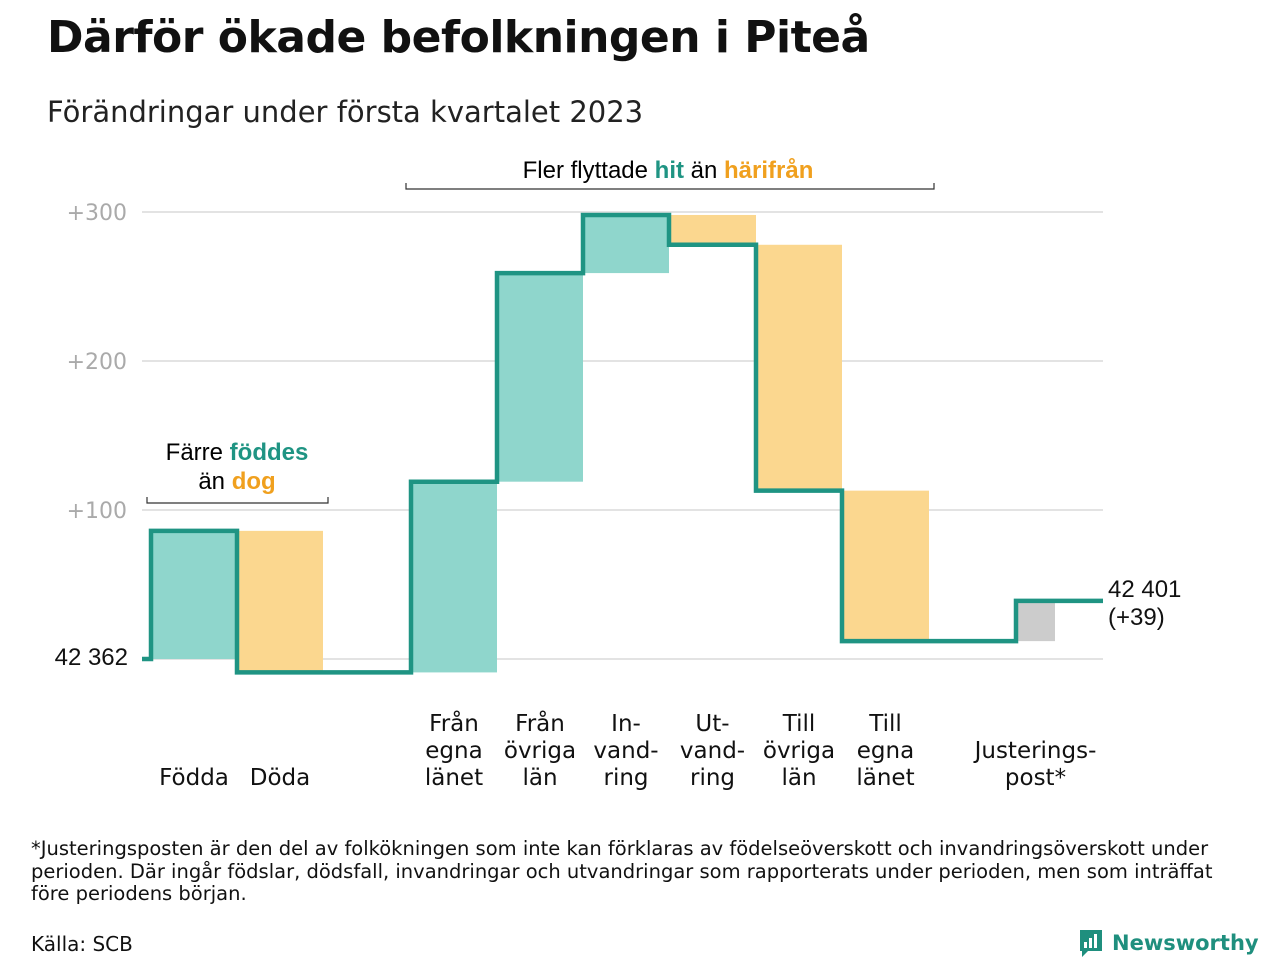 This screenshot has width=1280, height=960. What do you see at coordinates (1144, 589) in the screenshot?
I see `end-total-label: 42 401` at bounding box center [1144, 589].